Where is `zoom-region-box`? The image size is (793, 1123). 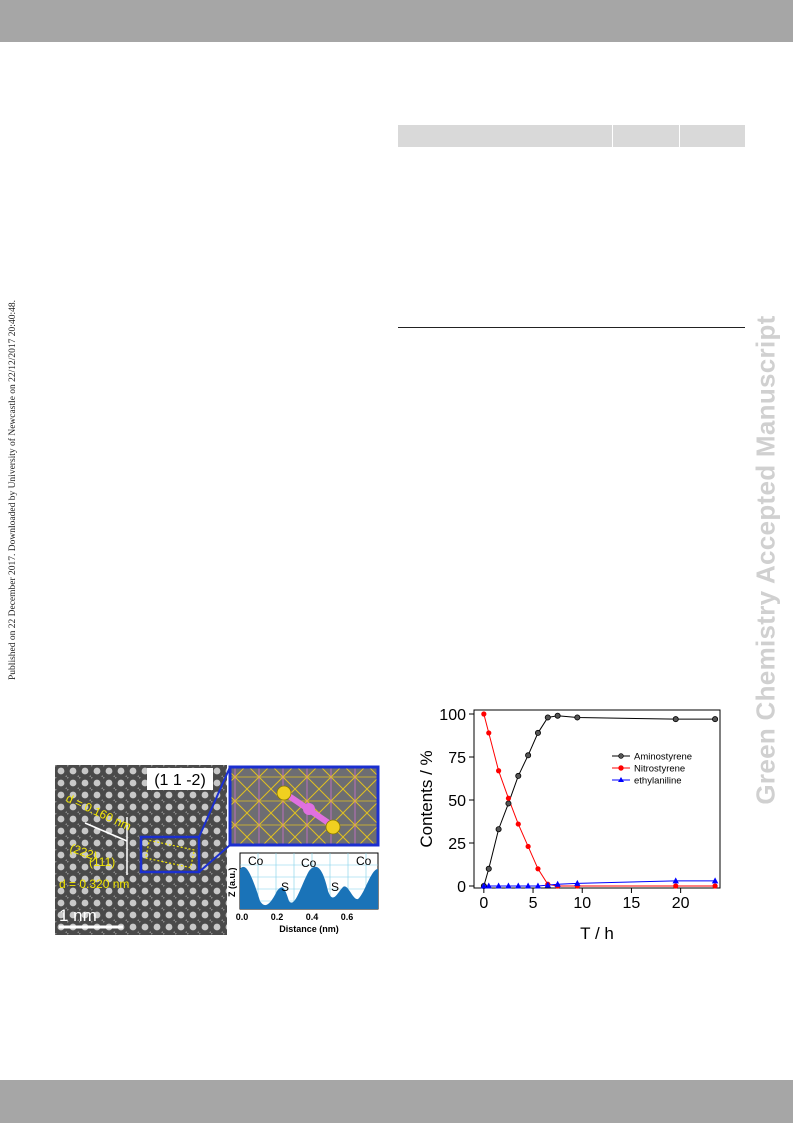
zoom-region-box is located at coordinates (170, 854).